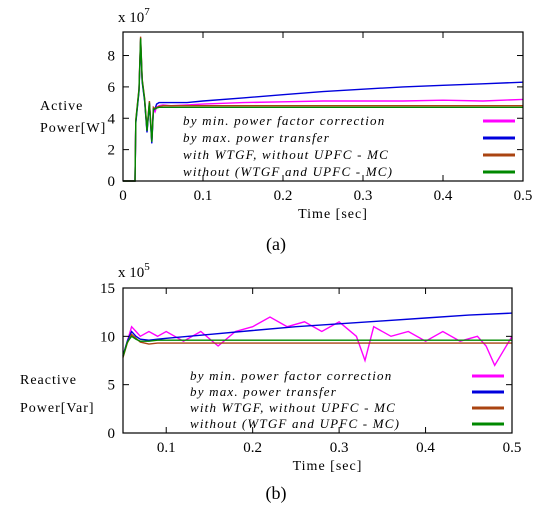  What do you see at coordinates (147, 267) in the screenshot?
I see `y-multiplier-exponent: 5` at bounding box center [147, 267].